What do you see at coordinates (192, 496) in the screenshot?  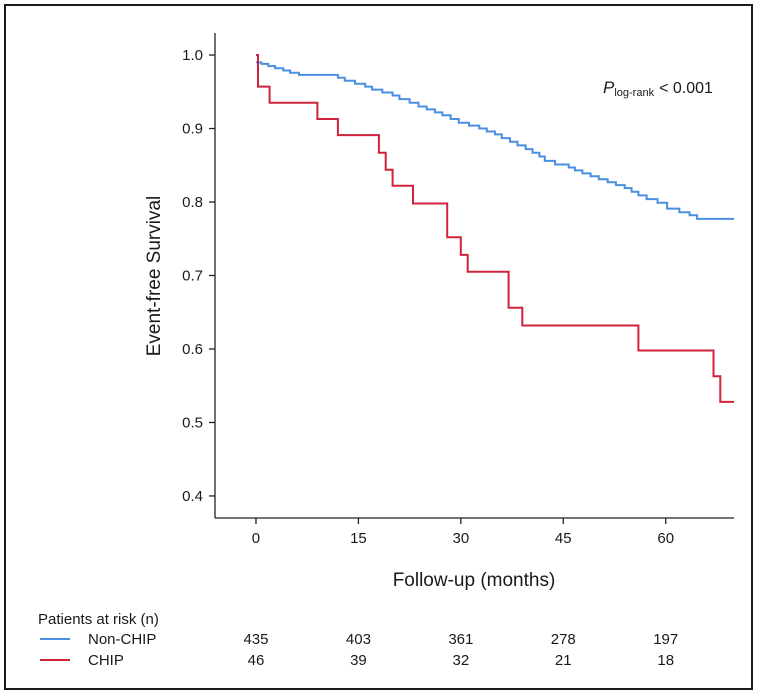 I see `y-tick-label: 0.4` at bounding box center [192, 496].